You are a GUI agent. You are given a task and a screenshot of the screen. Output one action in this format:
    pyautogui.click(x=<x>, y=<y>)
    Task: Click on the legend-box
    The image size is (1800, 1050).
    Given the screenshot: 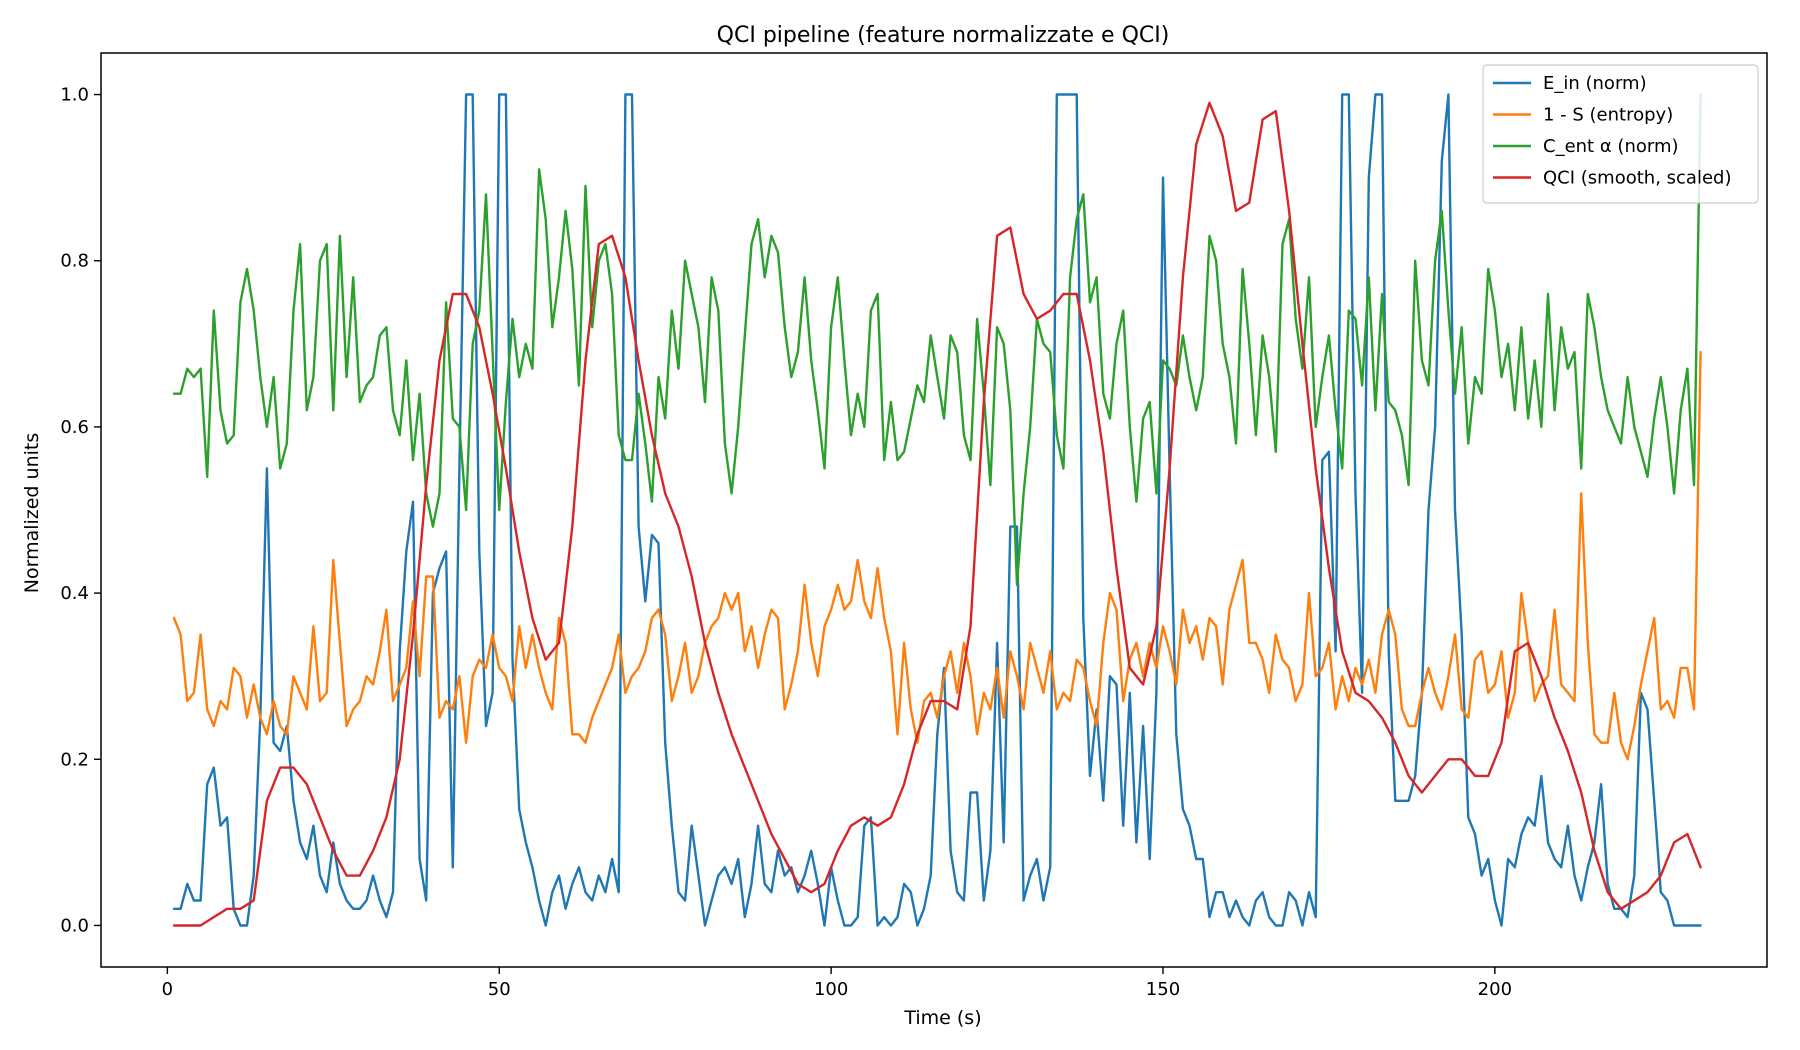 What is the action you would take?
    pyautogui.click(x=1620, y=134)
    